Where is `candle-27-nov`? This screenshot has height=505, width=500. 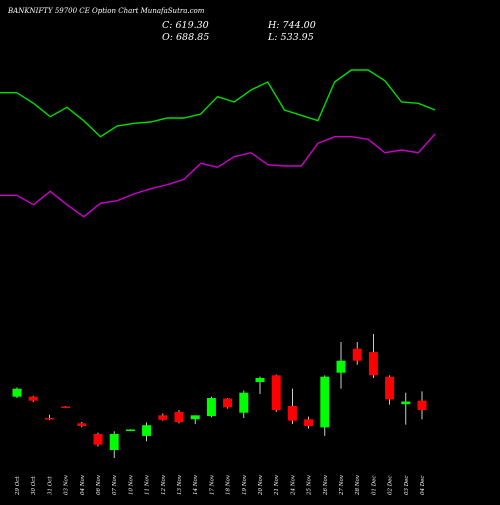 candle-27-nov is located at coordinates (341, 365).